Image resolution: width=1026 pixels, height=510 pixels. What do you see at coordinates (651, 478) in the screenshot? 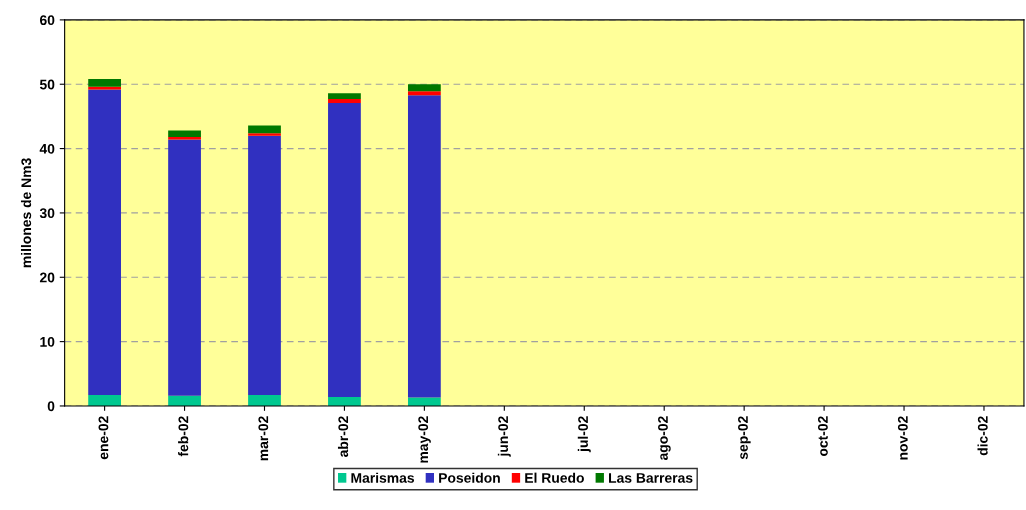
I see `legend-label: Las Barreras` at bounding box center [651, 478].